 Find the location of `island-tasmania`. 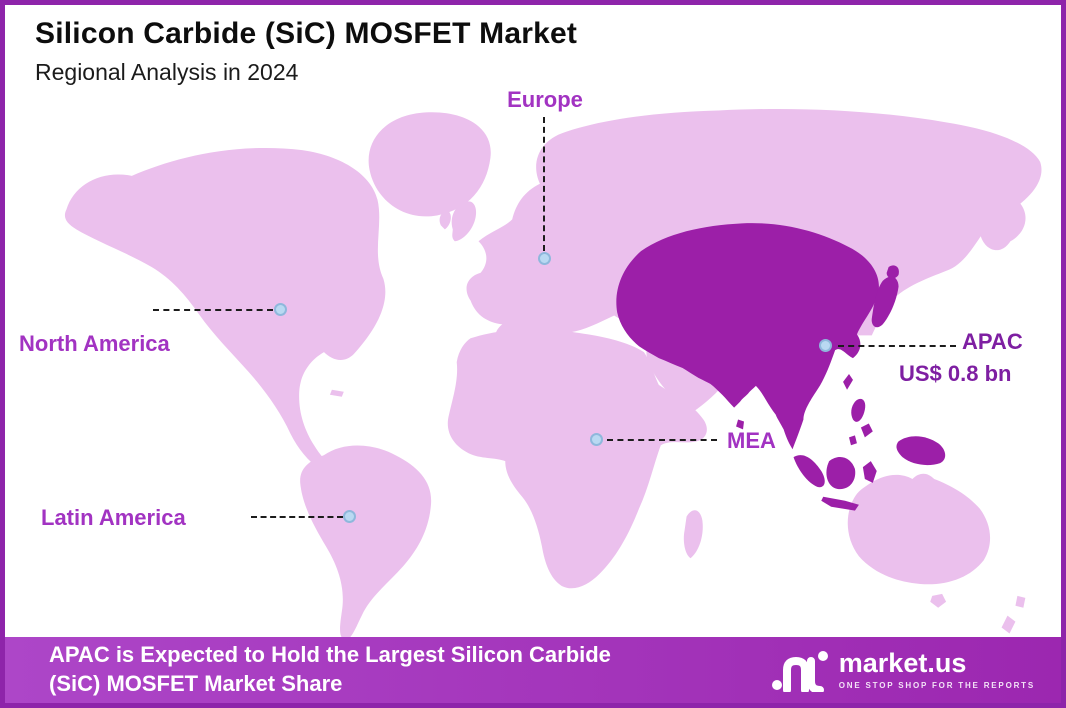

island-tasmania is located at coordinates (938, 600).